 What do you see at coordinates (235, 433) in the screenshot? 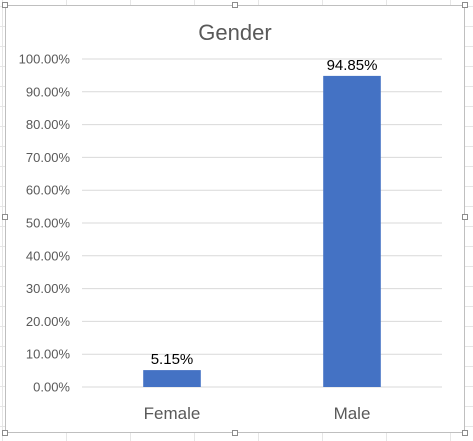
I see `resize-handle-bottom` at bounding box center [235, 433].